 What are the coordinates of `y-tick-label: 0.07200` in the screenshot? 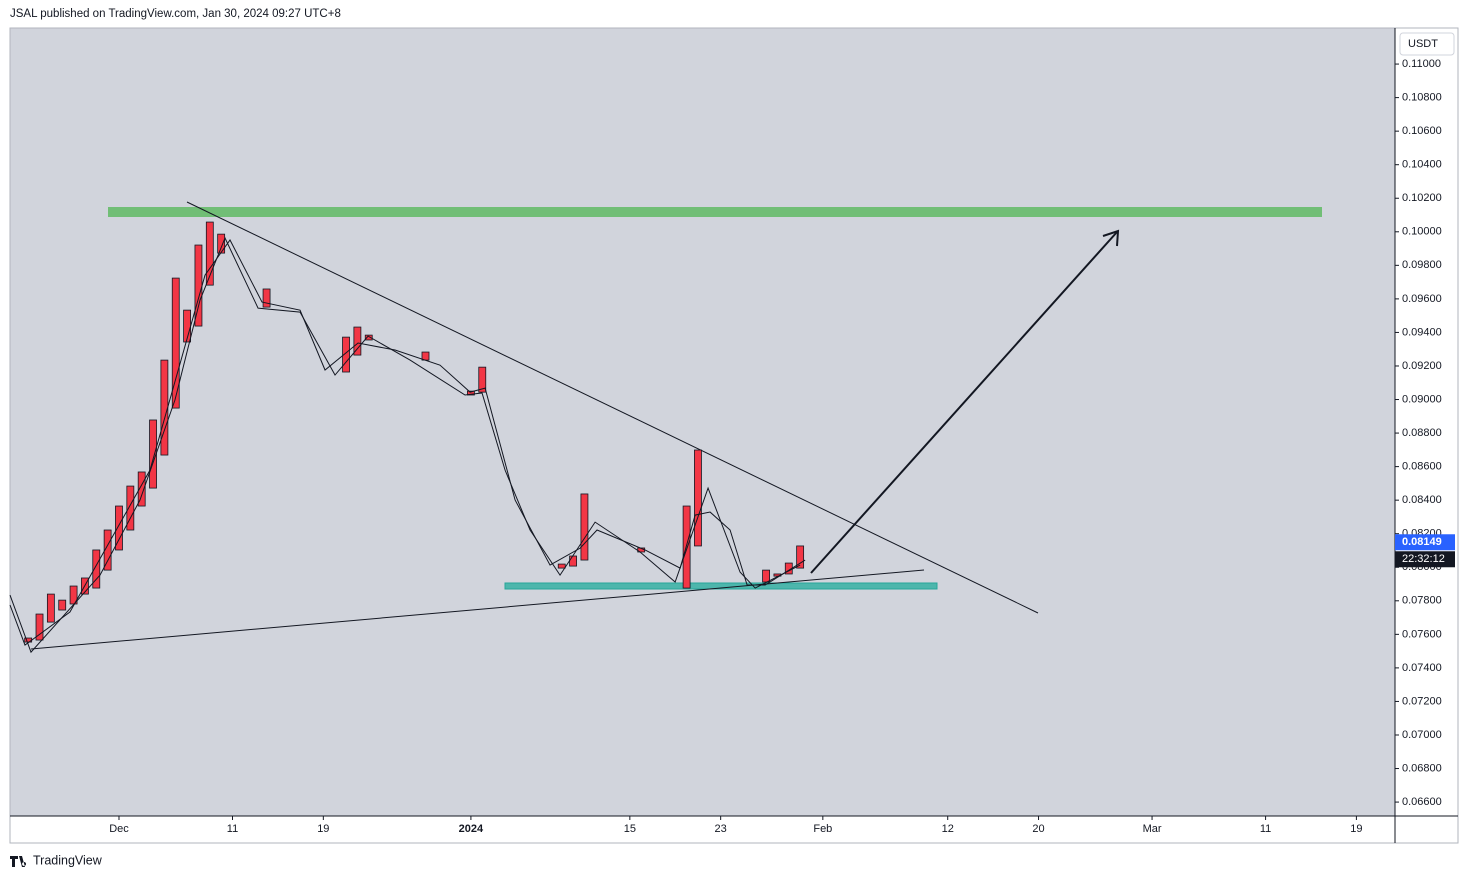 It's located at (1422, 701).